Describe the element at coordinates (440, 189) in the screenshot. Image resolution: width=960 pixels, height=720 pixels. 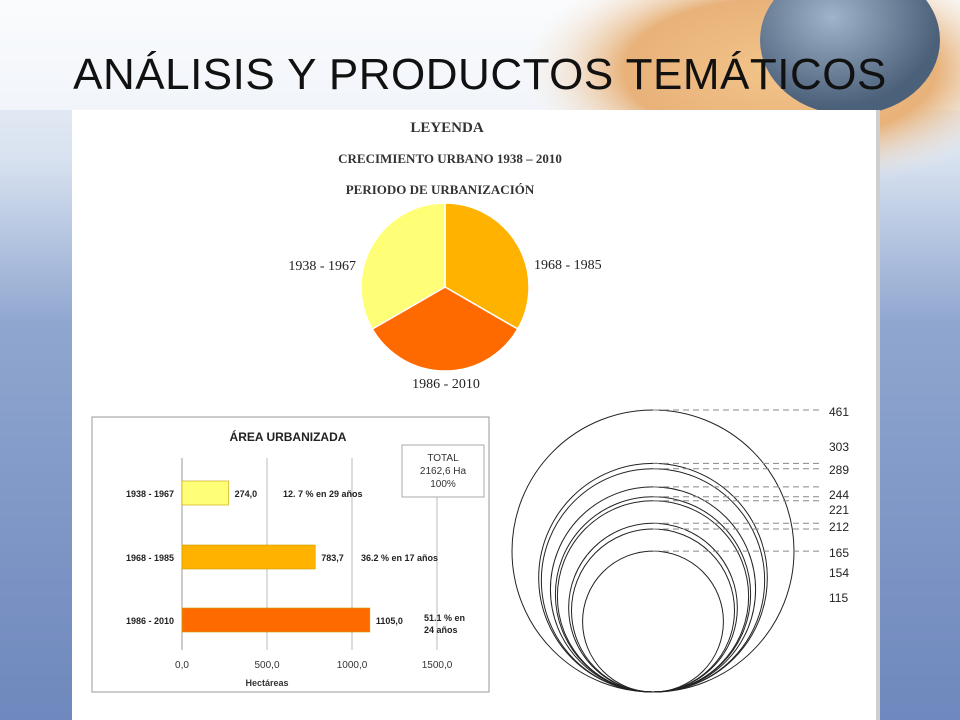
I see `legend-caption: PERIODO DE URBANIZACIÓN` at that location.